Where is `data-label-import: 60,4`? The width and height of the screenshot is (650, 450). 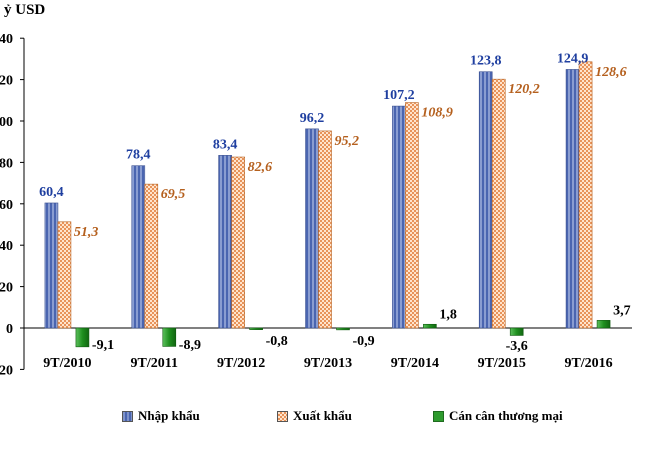
data-label-import: 60,4 is located at coordinates (51, 192).